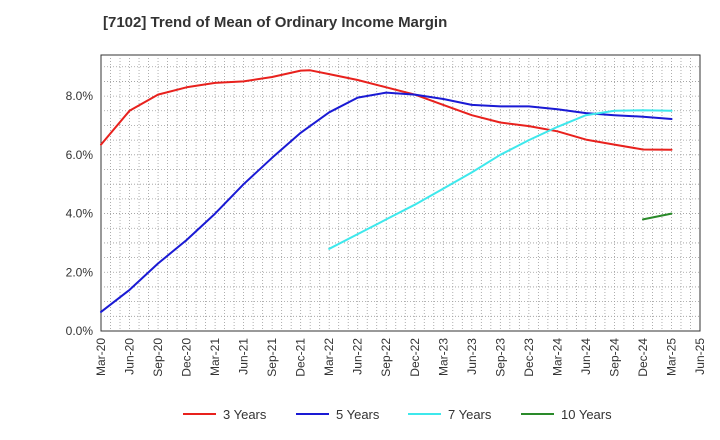 This screenshot has height=440, width=720. I want to click on x-tick-label: Dec-22, so click(415, 357).